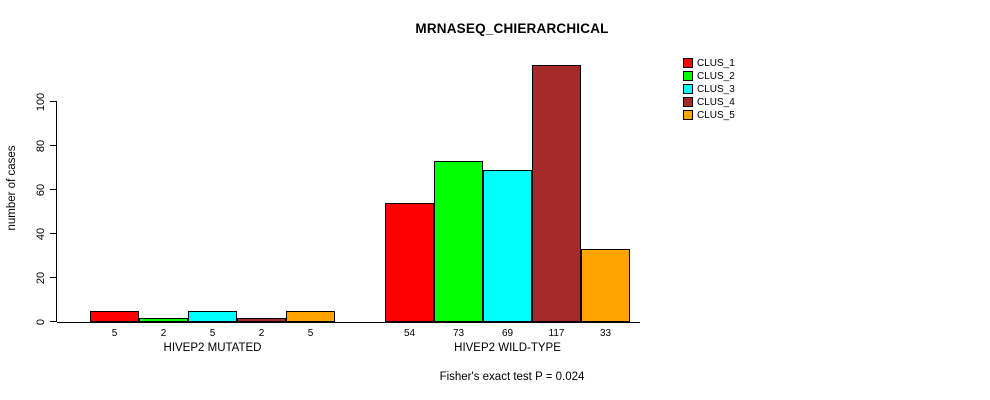 This screenshot has height=400, width=990. Describe the element at coordinates (512, 377) in the screenshot. I see `fisher-test-annotation: Fisher's exact test P = 0.024` at that location.